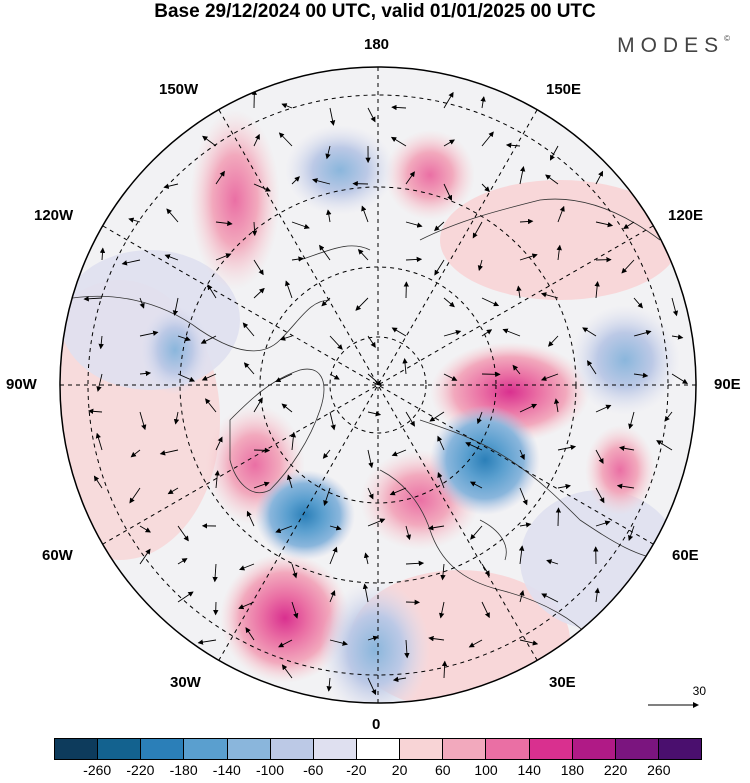 The image size is (750, 783). I want to click on colorbar-tick-label: -140, so click(226, 770).